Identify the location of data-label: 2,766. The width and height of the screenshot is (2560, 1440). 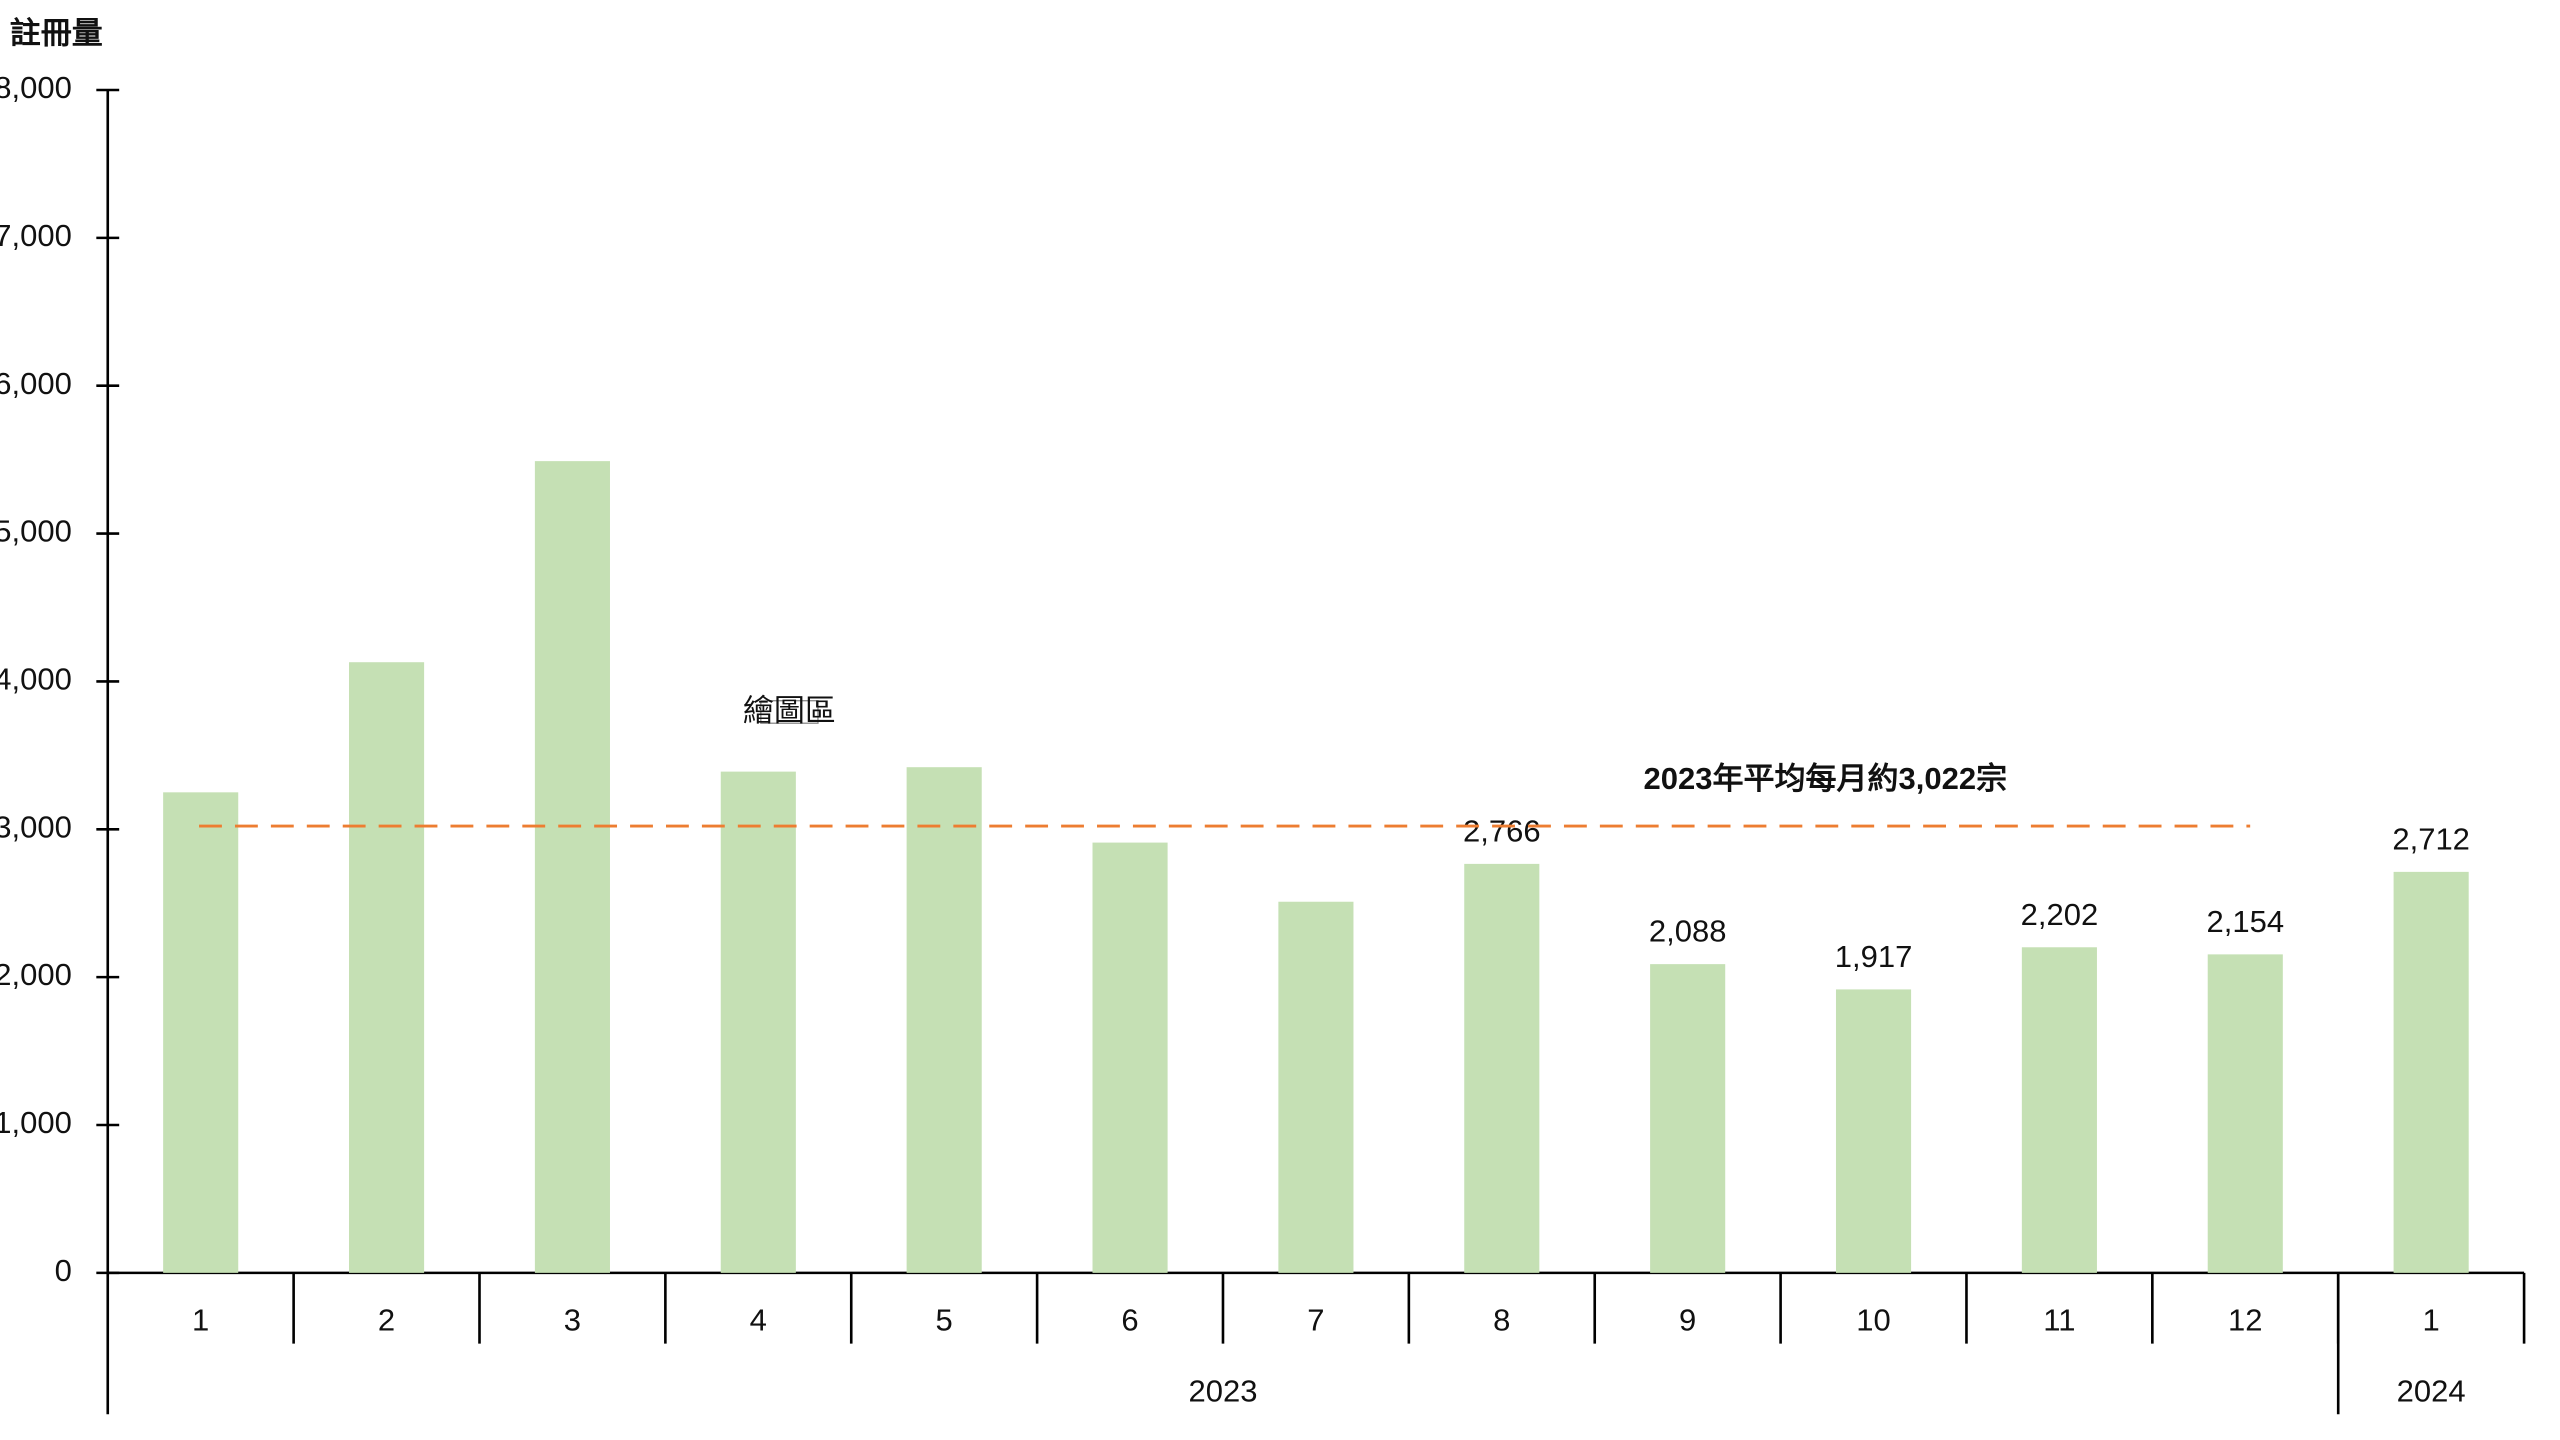
(1502, 831).